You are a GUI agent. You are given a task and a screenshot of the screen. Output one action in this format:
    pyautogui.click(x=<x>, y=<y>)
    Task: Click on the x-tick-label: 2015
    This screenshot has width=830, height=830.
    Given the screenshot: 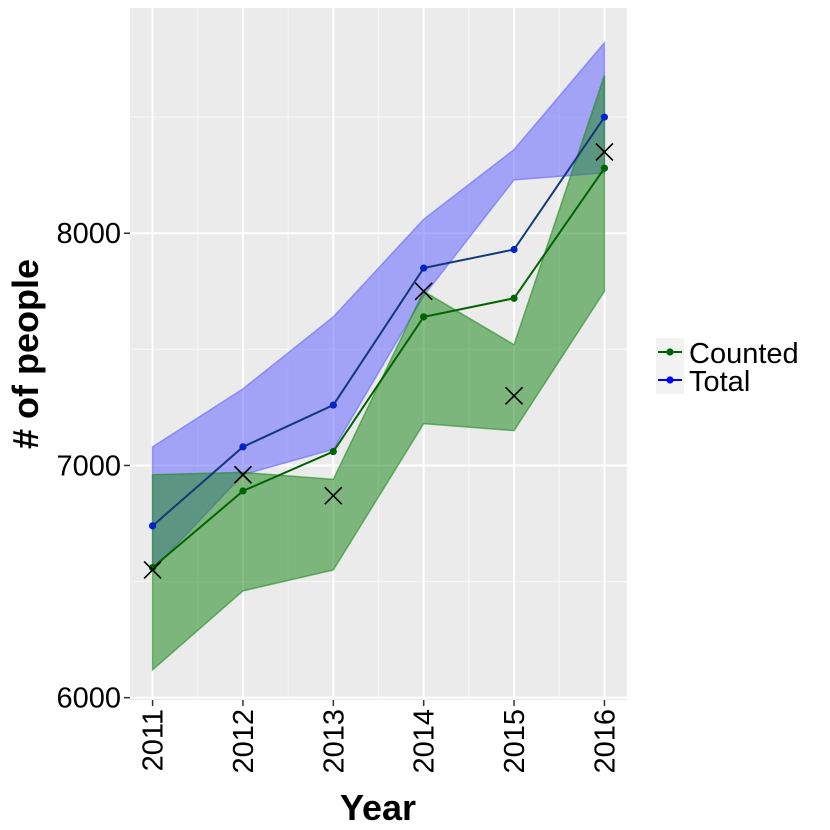 What is the action you would take?
    pyautogui.click(x=515, y=741)
    